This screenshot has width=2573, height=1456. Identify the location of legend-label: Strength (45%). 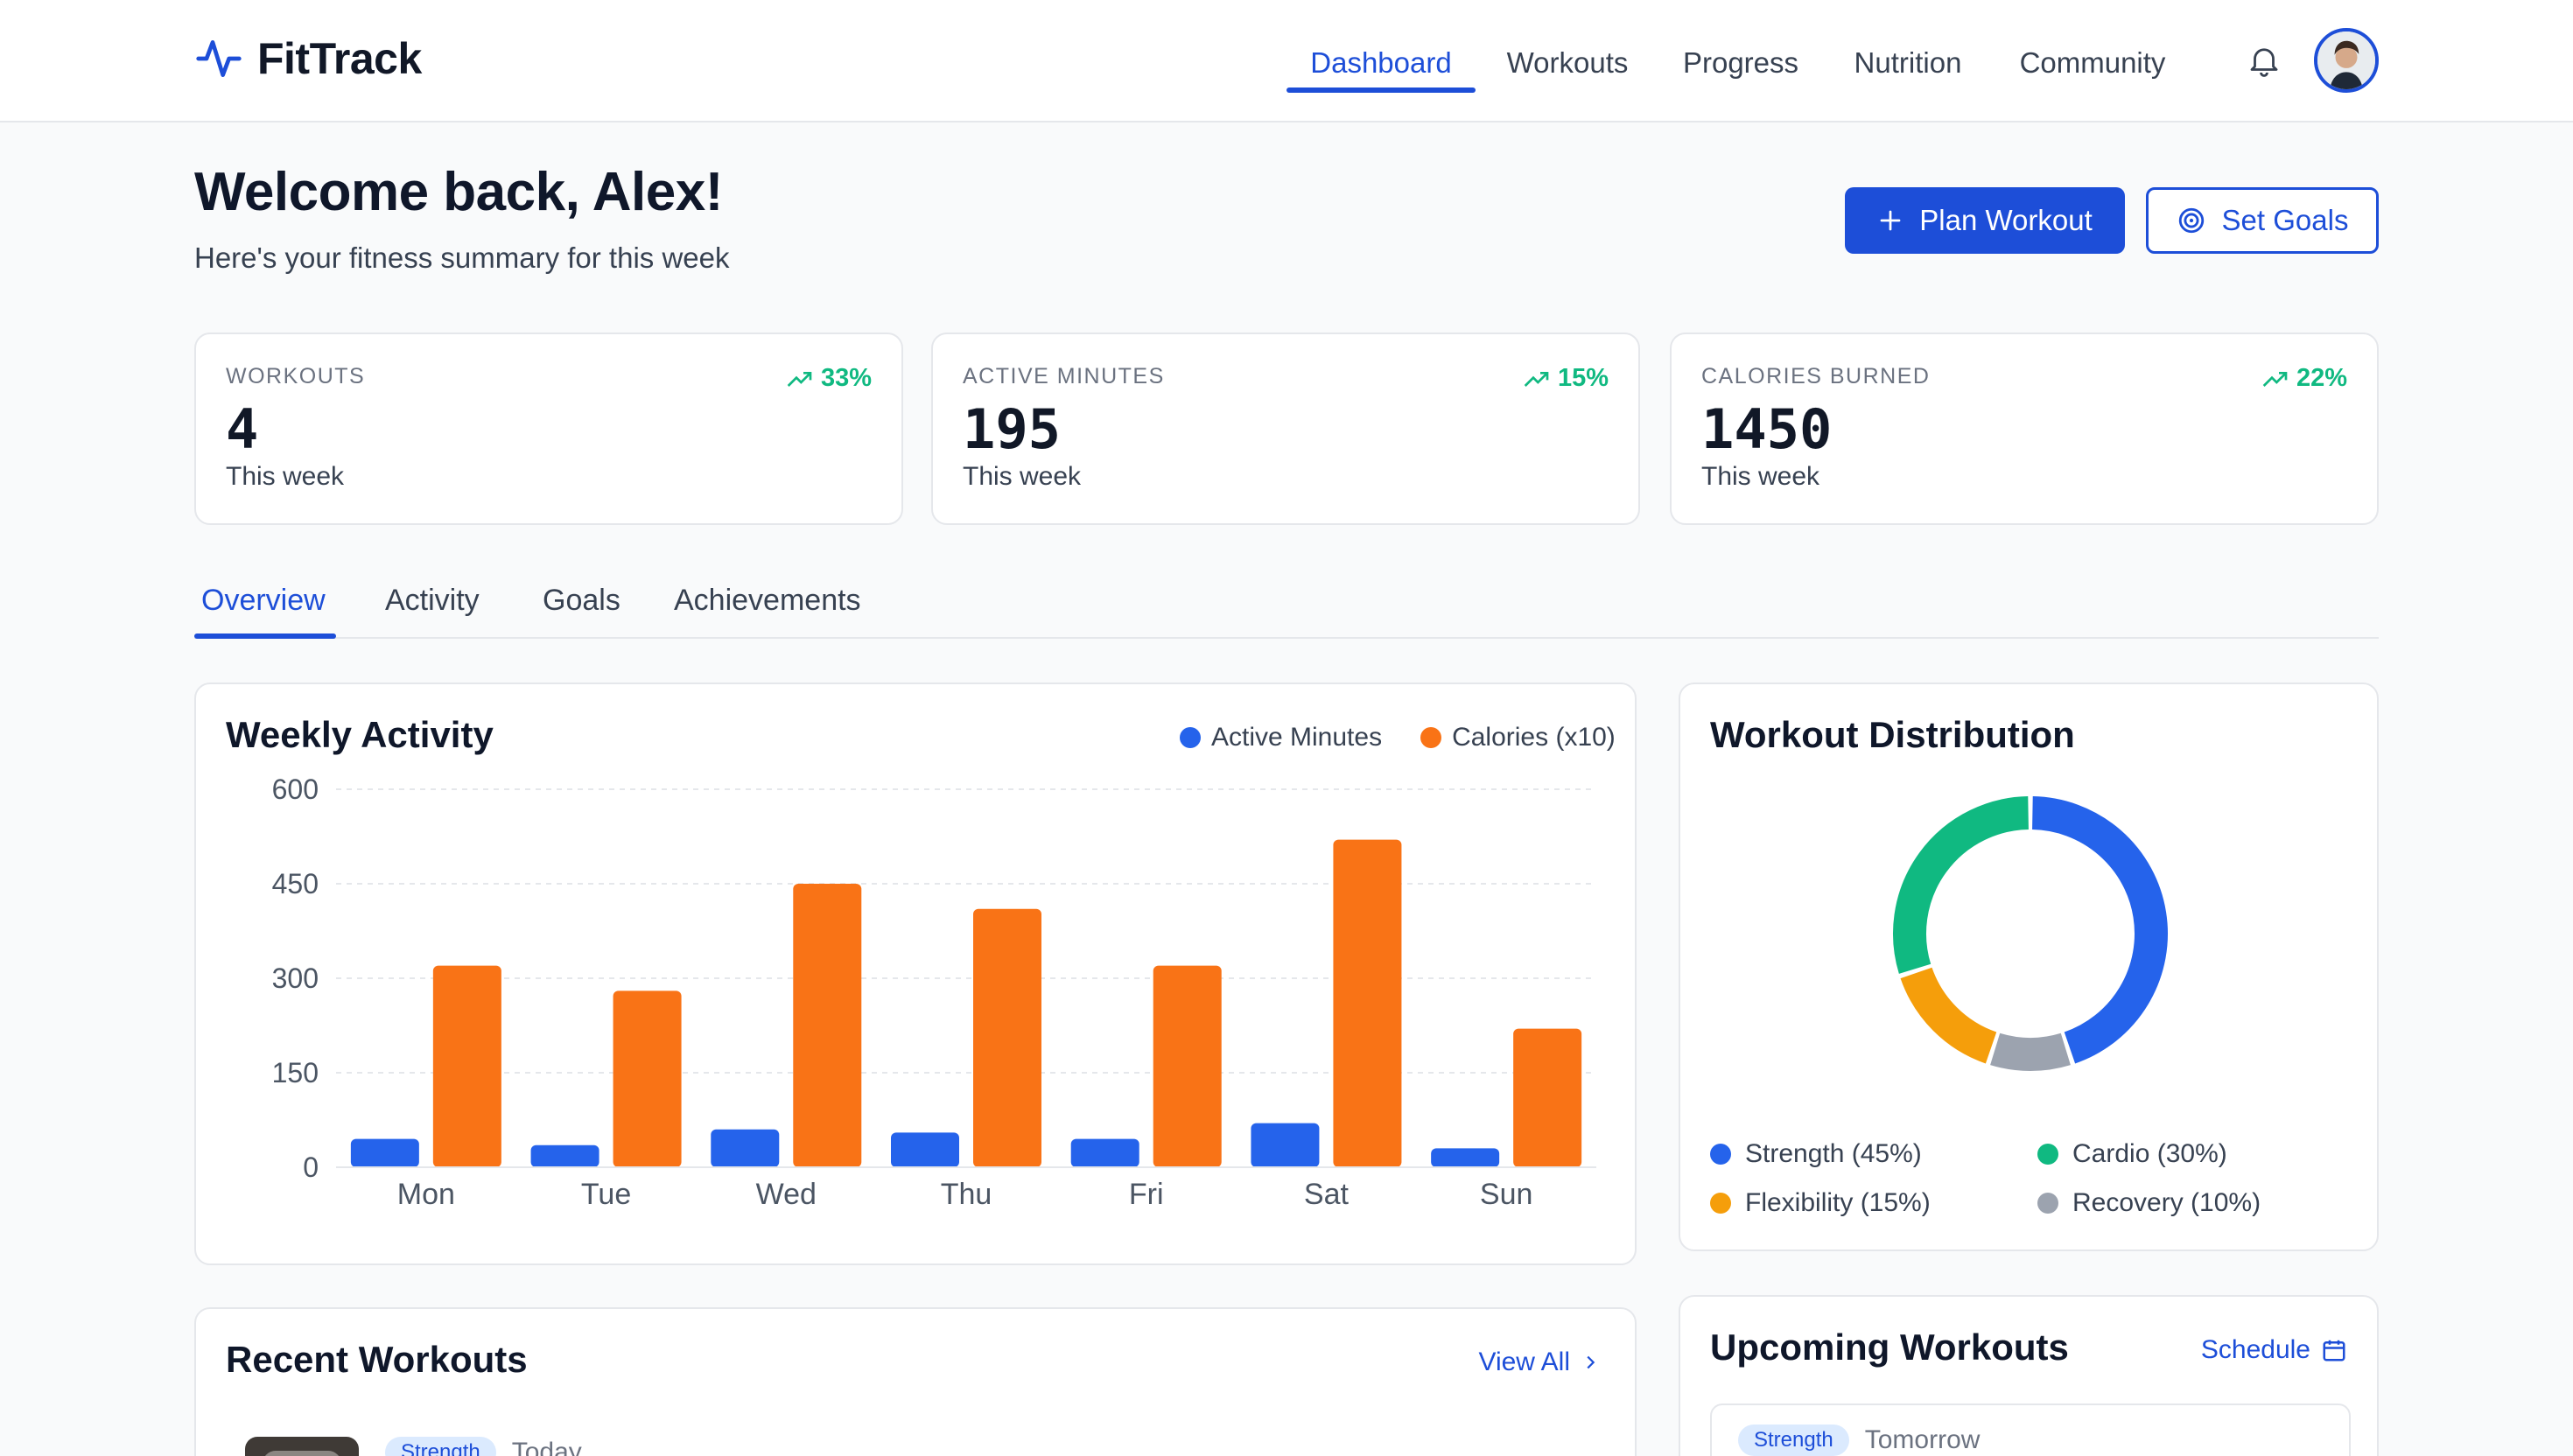
(1833, 1153).